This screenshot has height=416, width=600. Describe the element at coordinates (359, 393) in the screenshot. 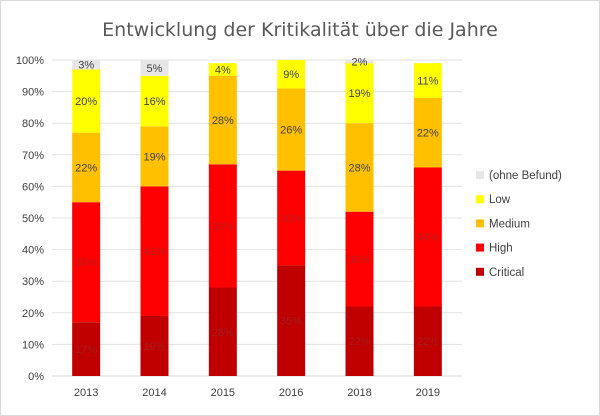

I see `x-tick-label: 2018` at that location.